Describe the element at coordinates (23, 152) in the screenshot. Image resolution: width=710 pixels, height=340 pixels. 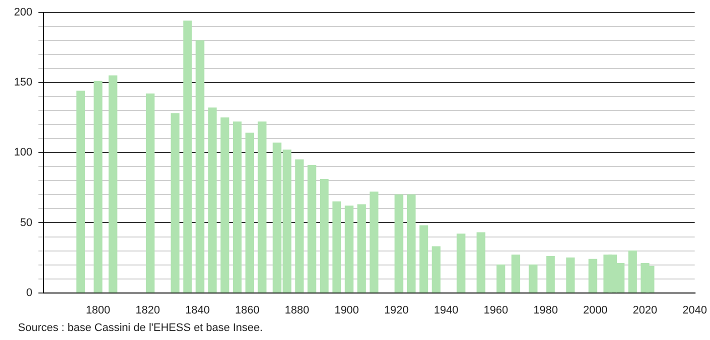
I see `y-tick-label: 100` at that location.